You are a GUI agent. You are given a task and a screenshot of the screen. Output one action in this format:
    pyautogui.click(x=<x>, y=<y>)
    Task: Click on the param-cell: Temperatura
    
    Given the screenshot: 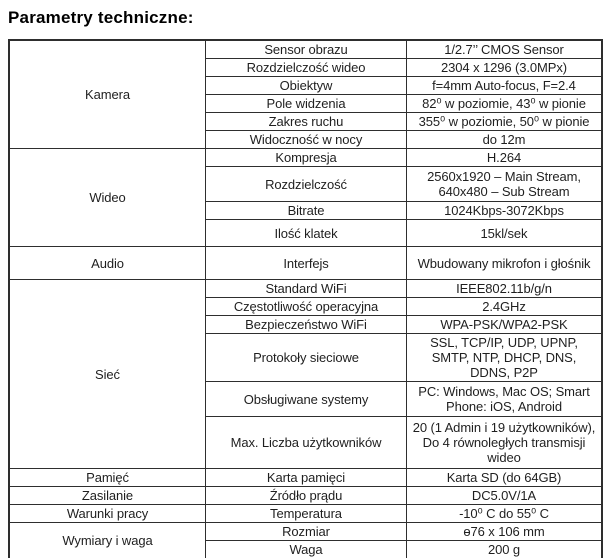 What is the action you would take?
    pyautogui.click(x=306, y=513)
    